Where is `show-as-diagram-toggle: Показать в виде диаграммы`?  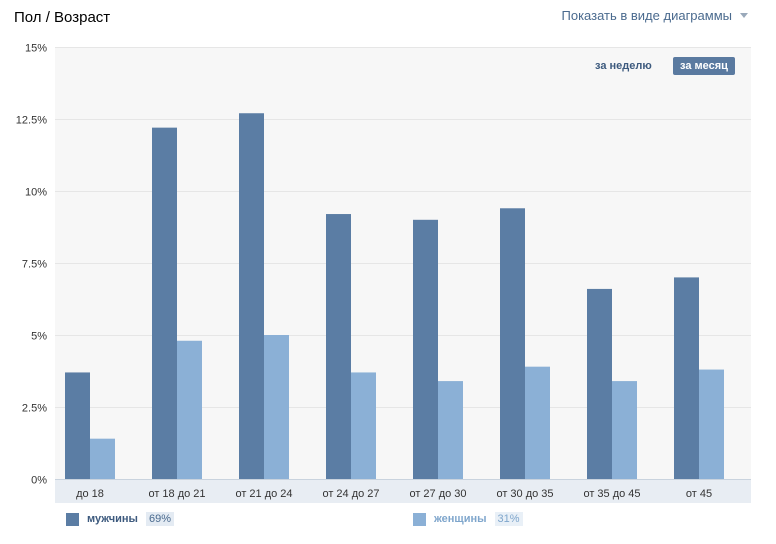
show-as-diagram-toggle: Показать в виде диаграммы is located at coordinates (654, 15).